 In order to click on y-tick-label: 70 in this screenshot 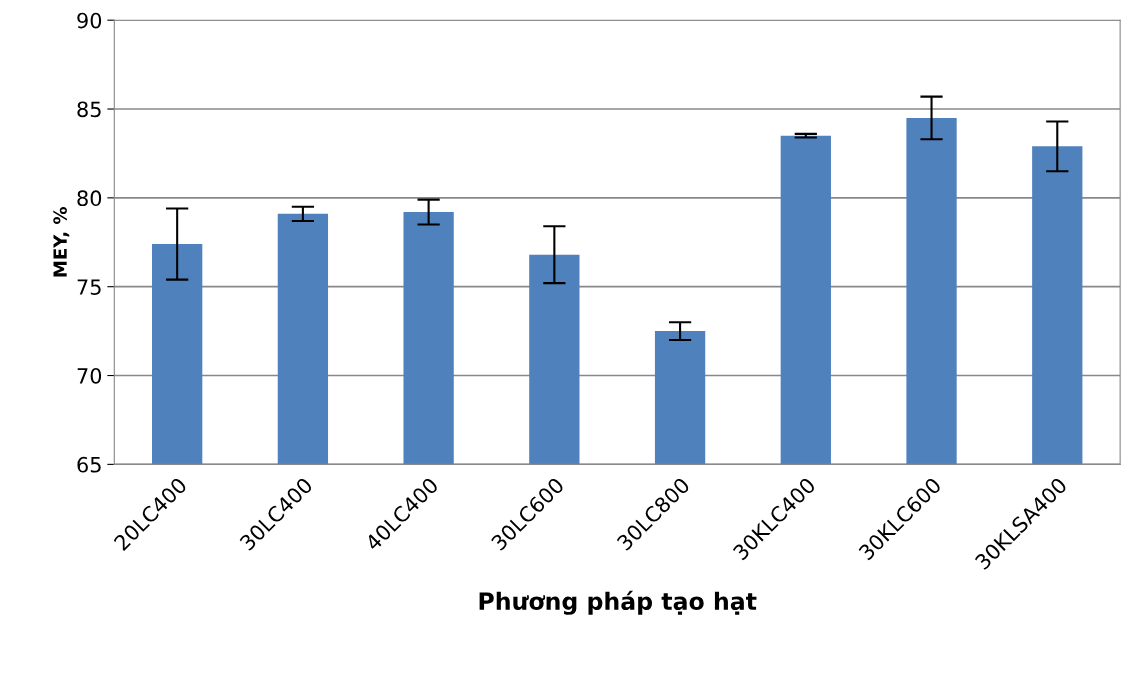, I will do `click(89, 375)`.